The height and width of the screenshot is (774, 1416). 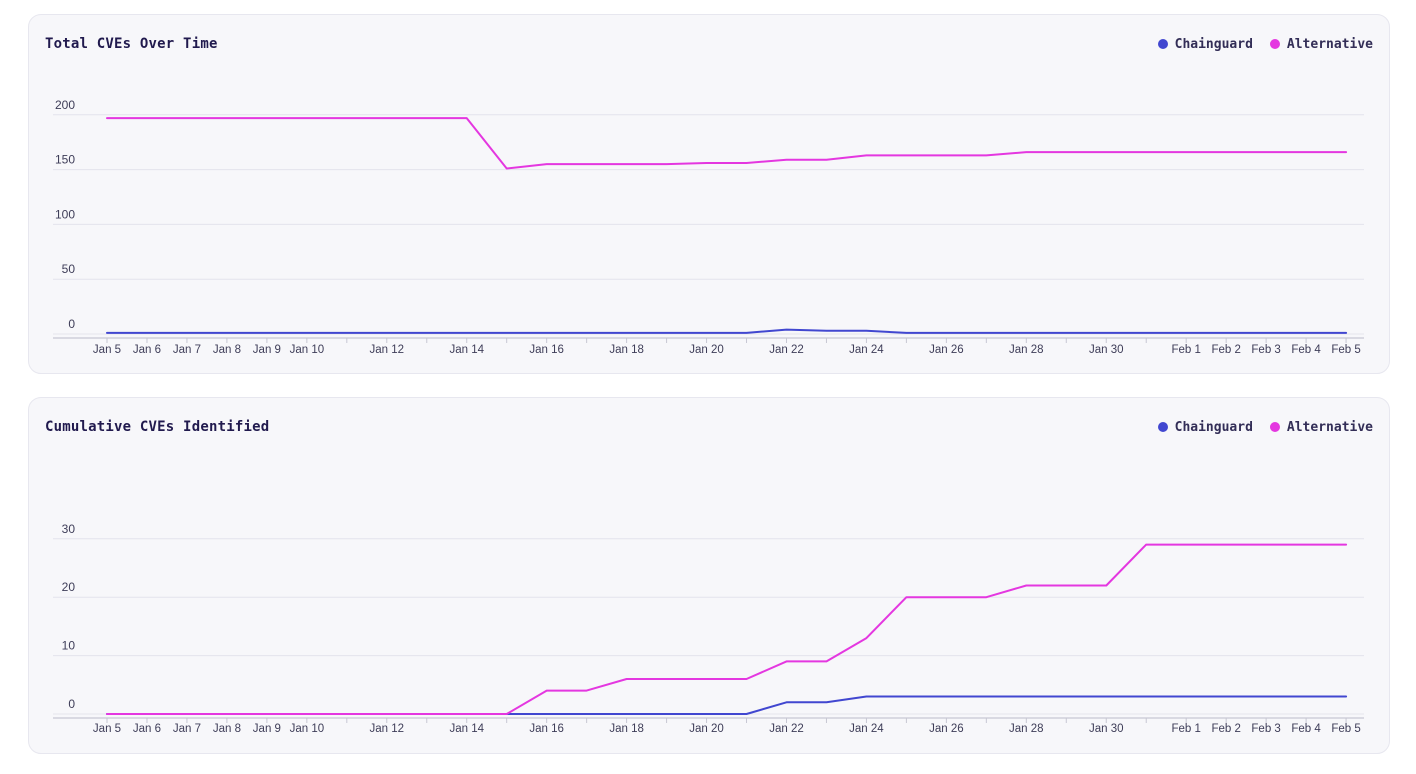 What do you see at coordinates (65, 105) in the screenshot?
I see `y-axis-label: 200` at bounding box center [65, 105].